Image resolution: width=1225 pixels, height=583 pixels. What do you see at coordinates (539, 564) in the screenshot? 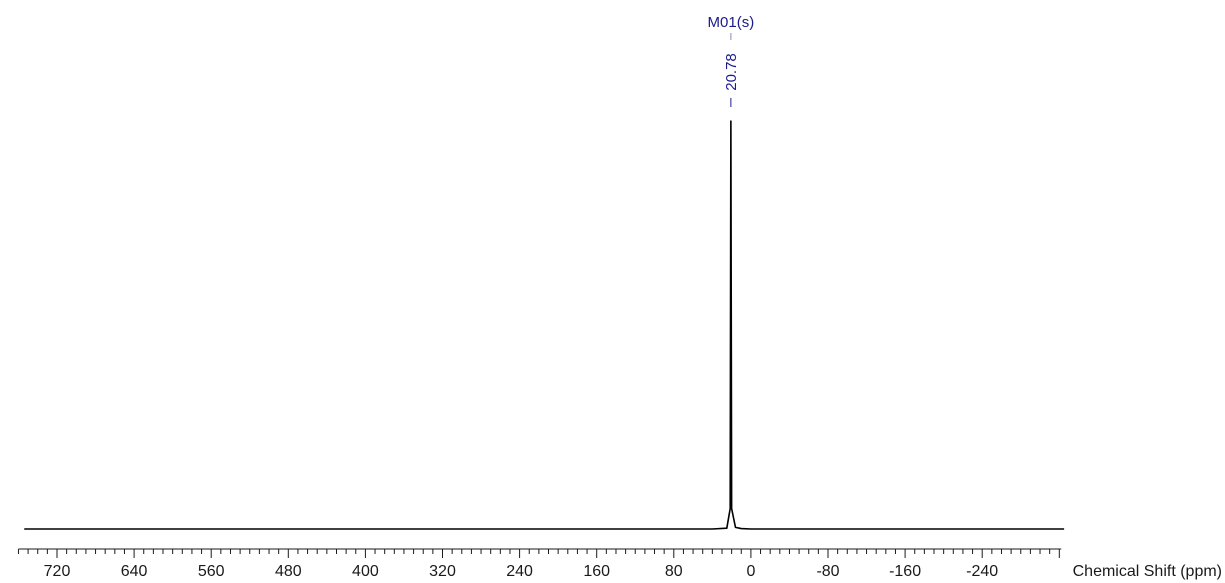
I see `x-axis: 720 640 560 480 400 320 240 160 80 0 -80 -160 -240` at bounding box center [539, 564].